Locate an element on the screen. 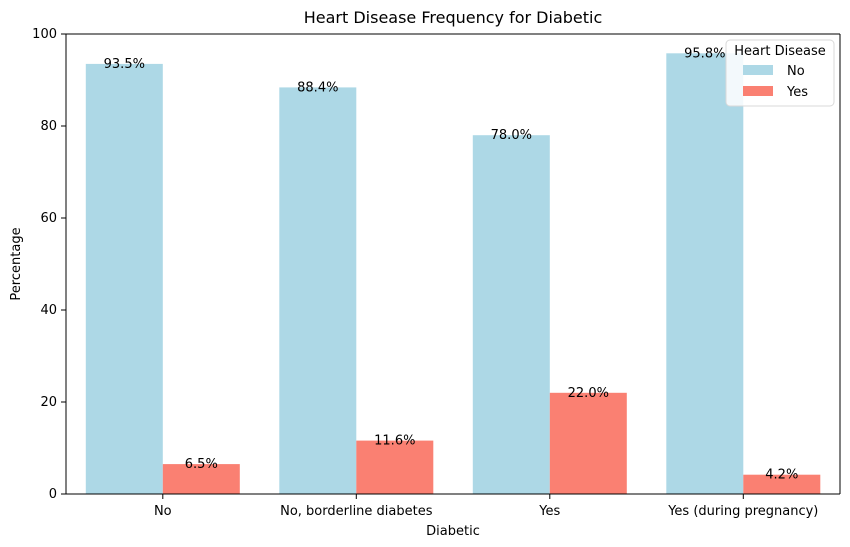 This screenshot has height=547, width=850. y-tick-label-3: 60 is located at coordinates (48, 218).